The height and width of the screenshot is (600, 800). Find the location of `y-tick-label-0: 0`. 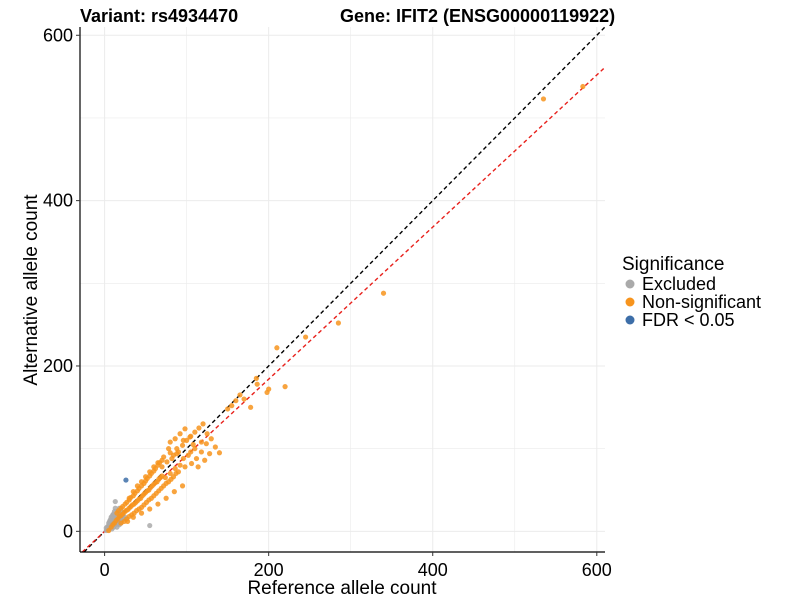

y-tick-label-0: 0 is located at coordinates (68, 531).